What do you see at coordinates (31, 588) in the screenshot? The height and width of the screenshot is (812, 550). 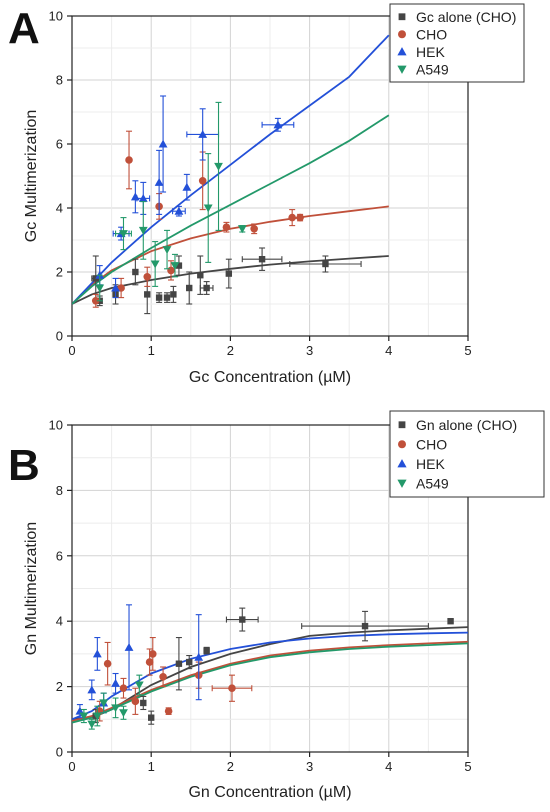 I see `y-axis-label: Gn Multimerization` at bounding box center [31, 588].